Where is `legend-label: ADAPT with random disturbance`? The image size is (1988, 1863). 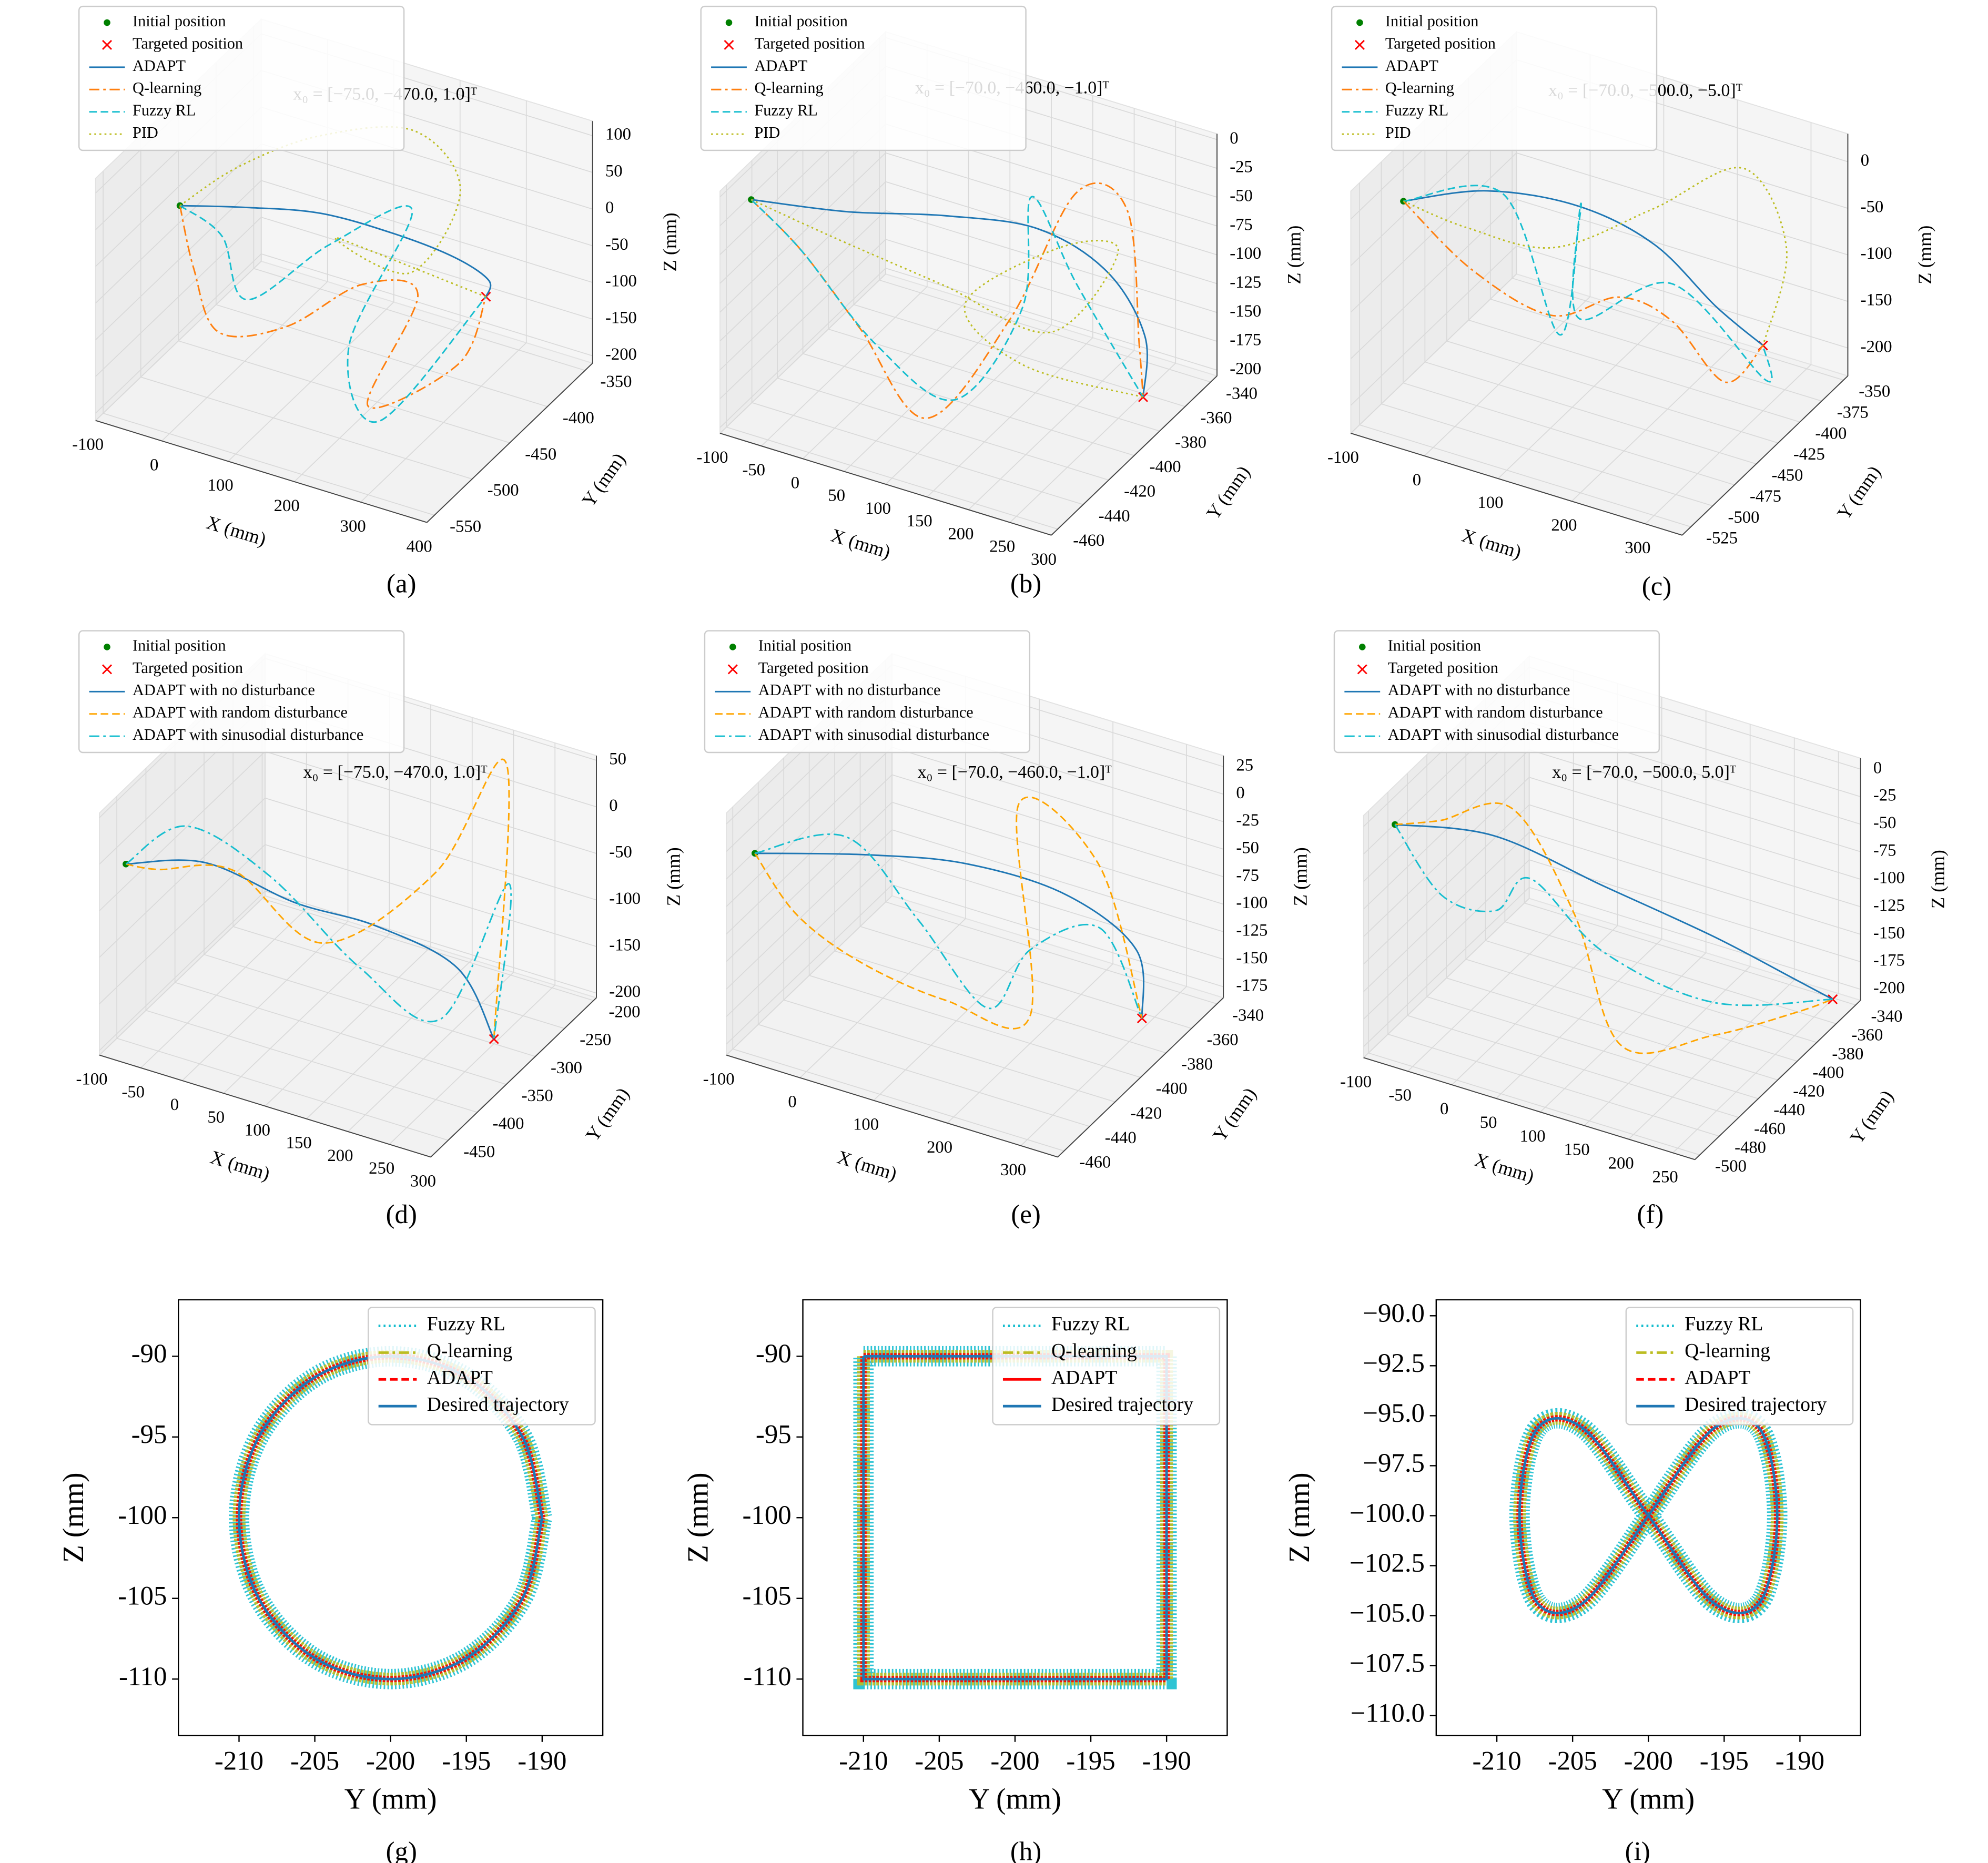
legend-label: ADAPT with random disturbance is located at coordinates (240, 712).